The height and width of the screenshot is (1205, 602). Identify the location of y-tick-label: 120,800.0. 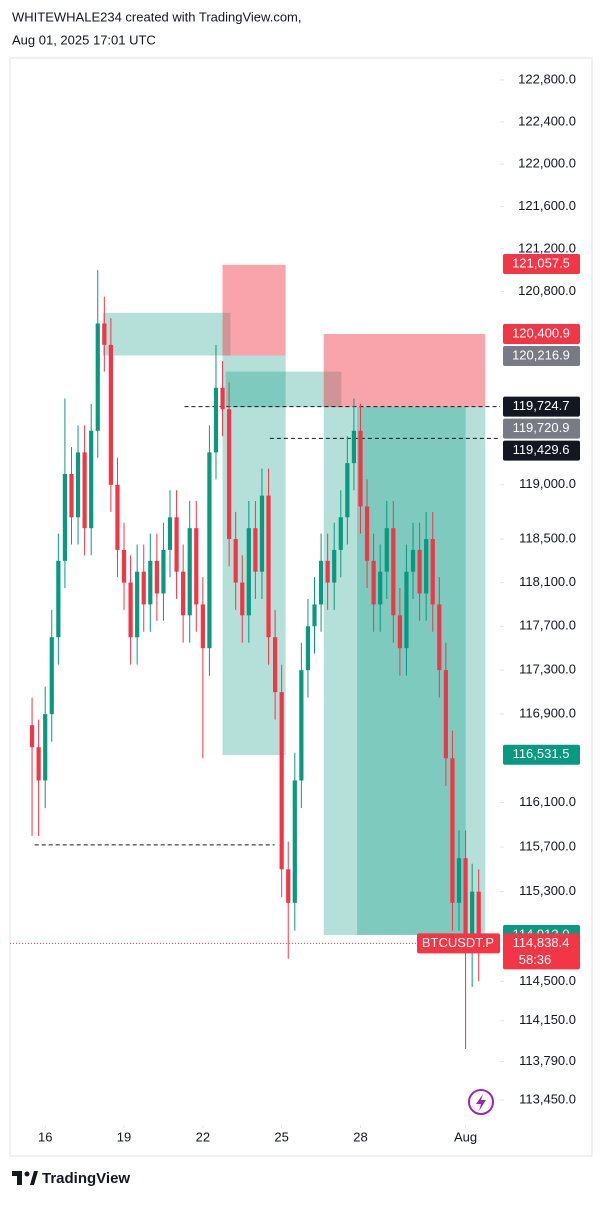
(547, 290).